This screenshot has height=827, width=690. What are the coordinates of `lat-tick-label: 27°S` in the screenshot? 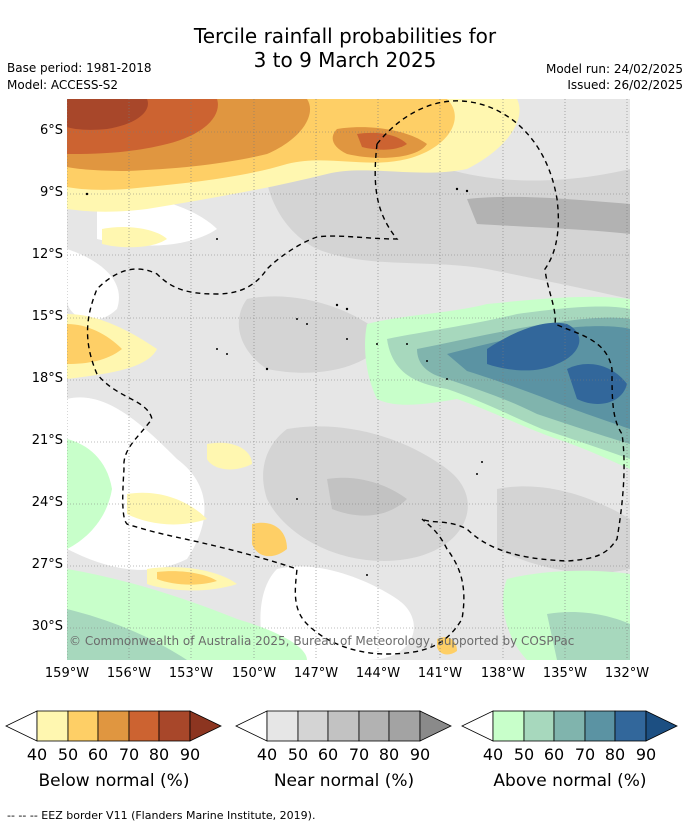 It's located at (47, 564).